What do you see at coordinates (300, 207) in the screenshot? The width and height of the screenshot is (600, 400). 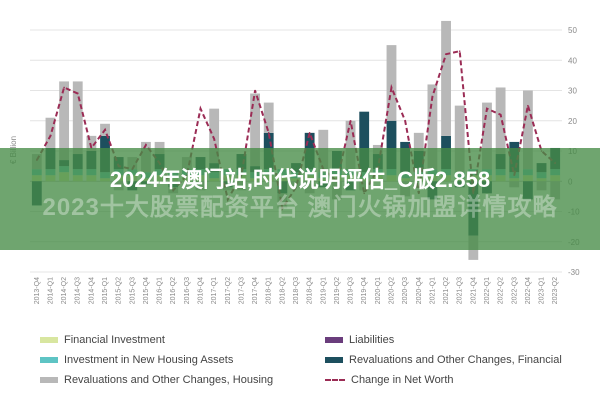 I see `ghost-watermark-text: 2023十大股票配资平台 澳门火锅加盟详情攻略` at bounding box center [300, 207].